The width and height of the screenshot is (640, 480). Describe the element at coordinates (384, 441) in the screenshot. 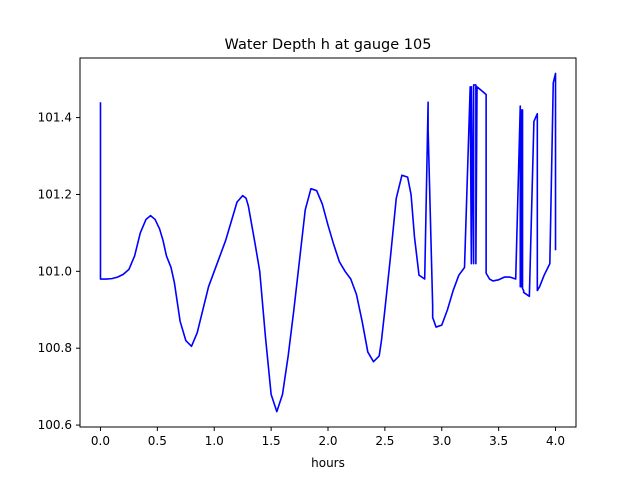

I see `x-tick-label: 2.5` at that location.